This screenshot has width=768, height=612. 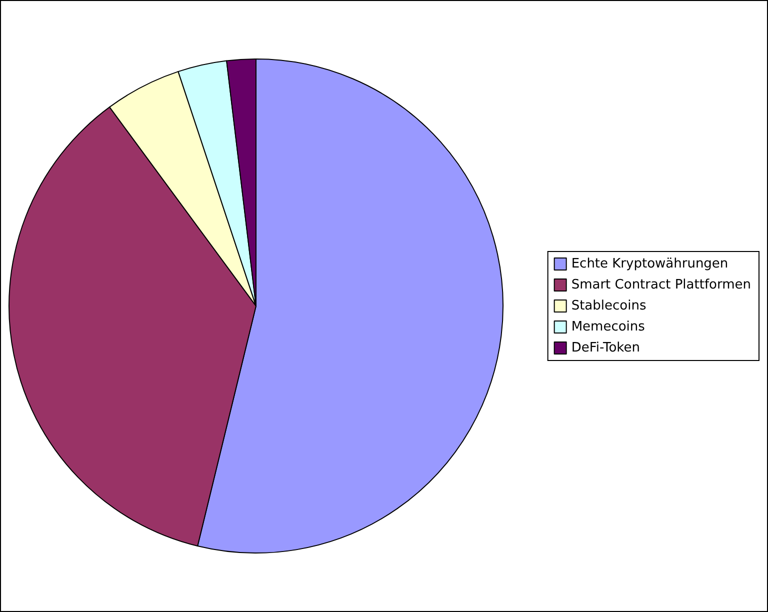 What do you see at coordinates (649, 264) in the screenshot?
I see `legend-label: Echte Kryptowährungen` at bounding box center [649, 264].